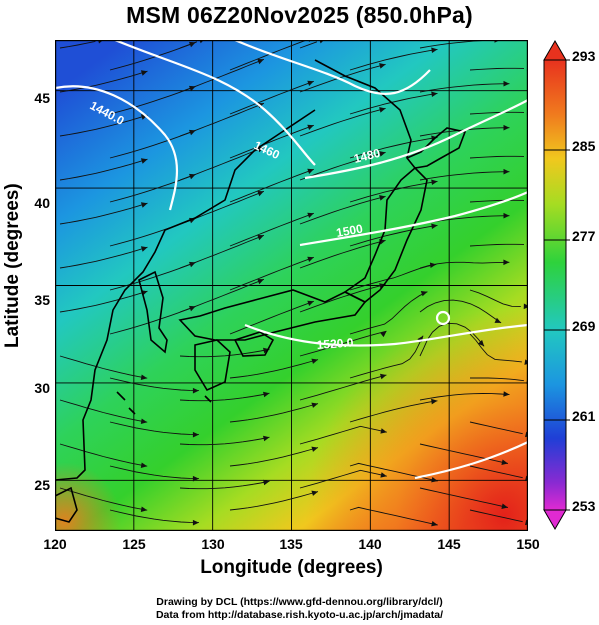  What do you see at coordinates (291, 544) in the screenshot?
I see `x-tick-label: 135` at bounding box center [291, 544].